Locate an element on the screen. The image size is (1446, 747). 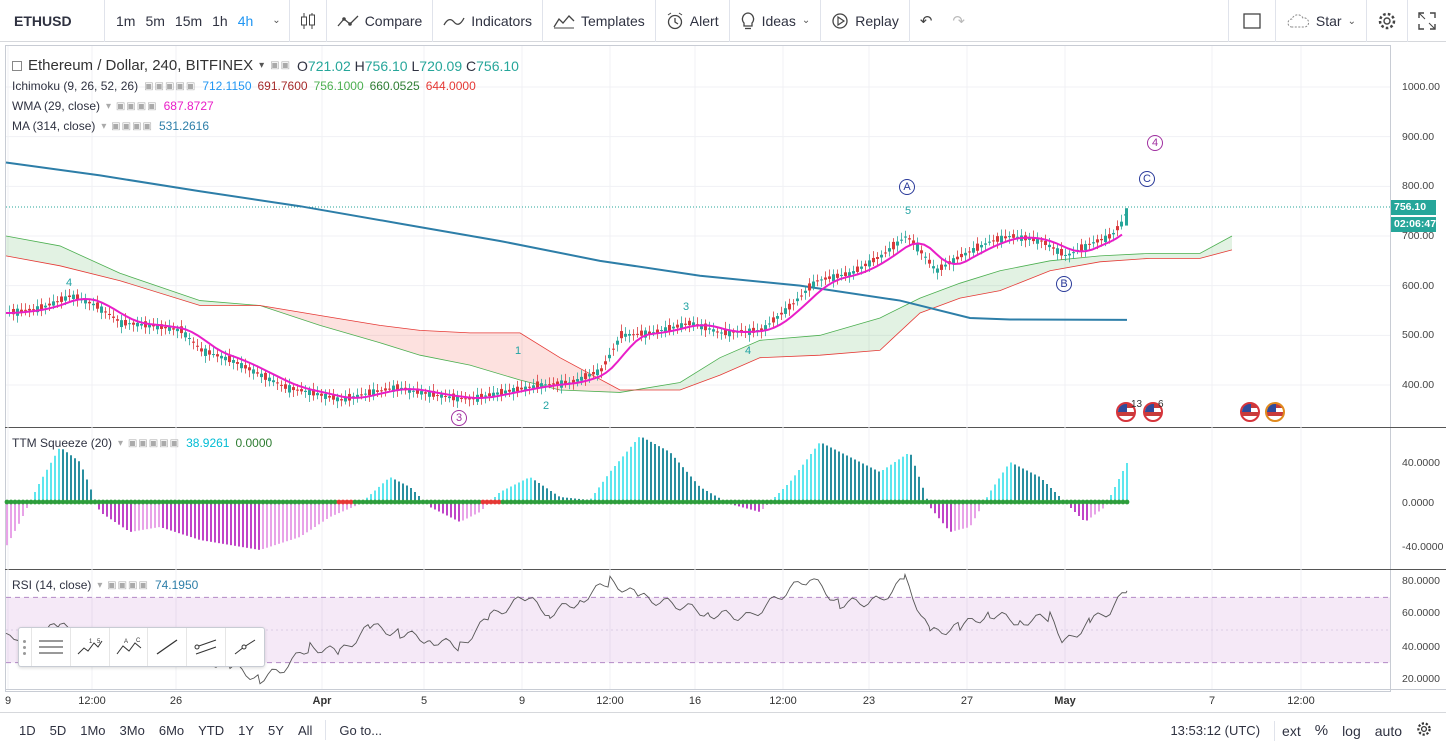
star-button: Star ⌄ is located at coordinates (1321, 21).